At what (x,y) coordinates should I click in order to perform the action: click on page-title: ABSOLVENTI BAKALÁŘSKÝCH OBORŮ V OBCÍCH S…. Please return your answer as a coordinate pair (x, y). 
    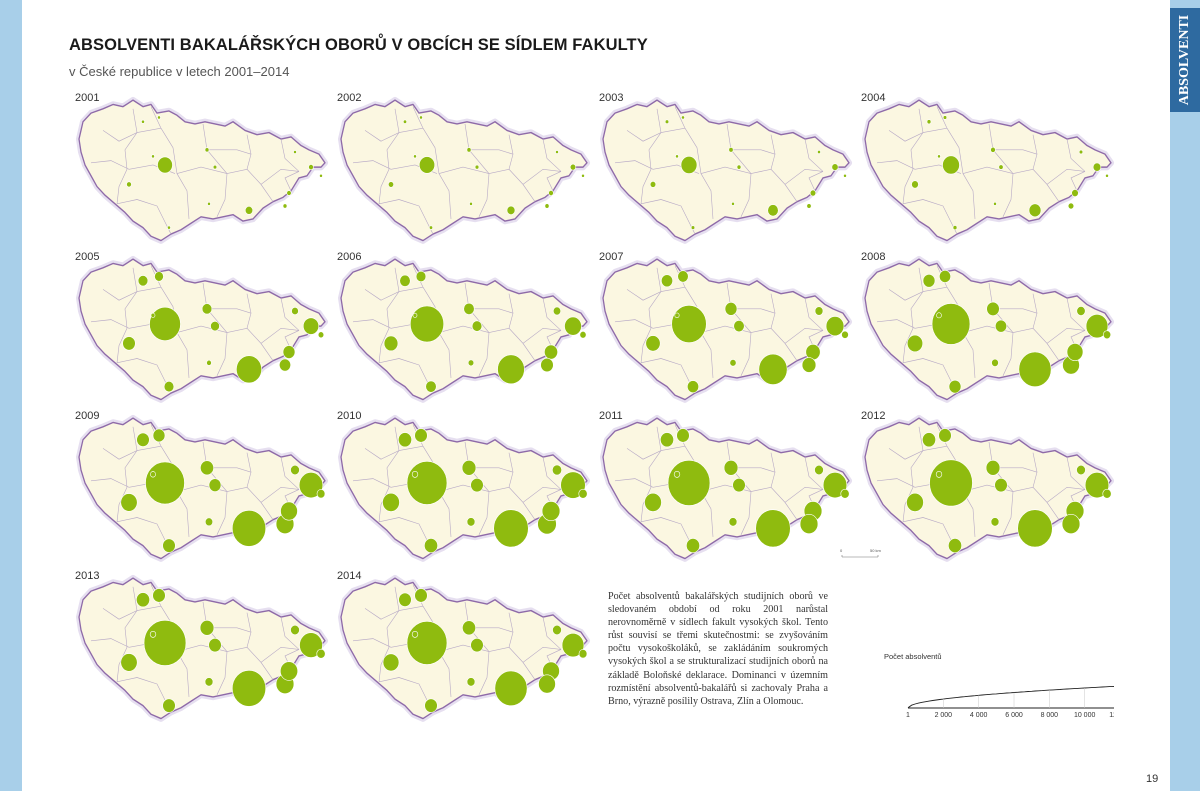
    Looking at the image, I should click on (358, 45).